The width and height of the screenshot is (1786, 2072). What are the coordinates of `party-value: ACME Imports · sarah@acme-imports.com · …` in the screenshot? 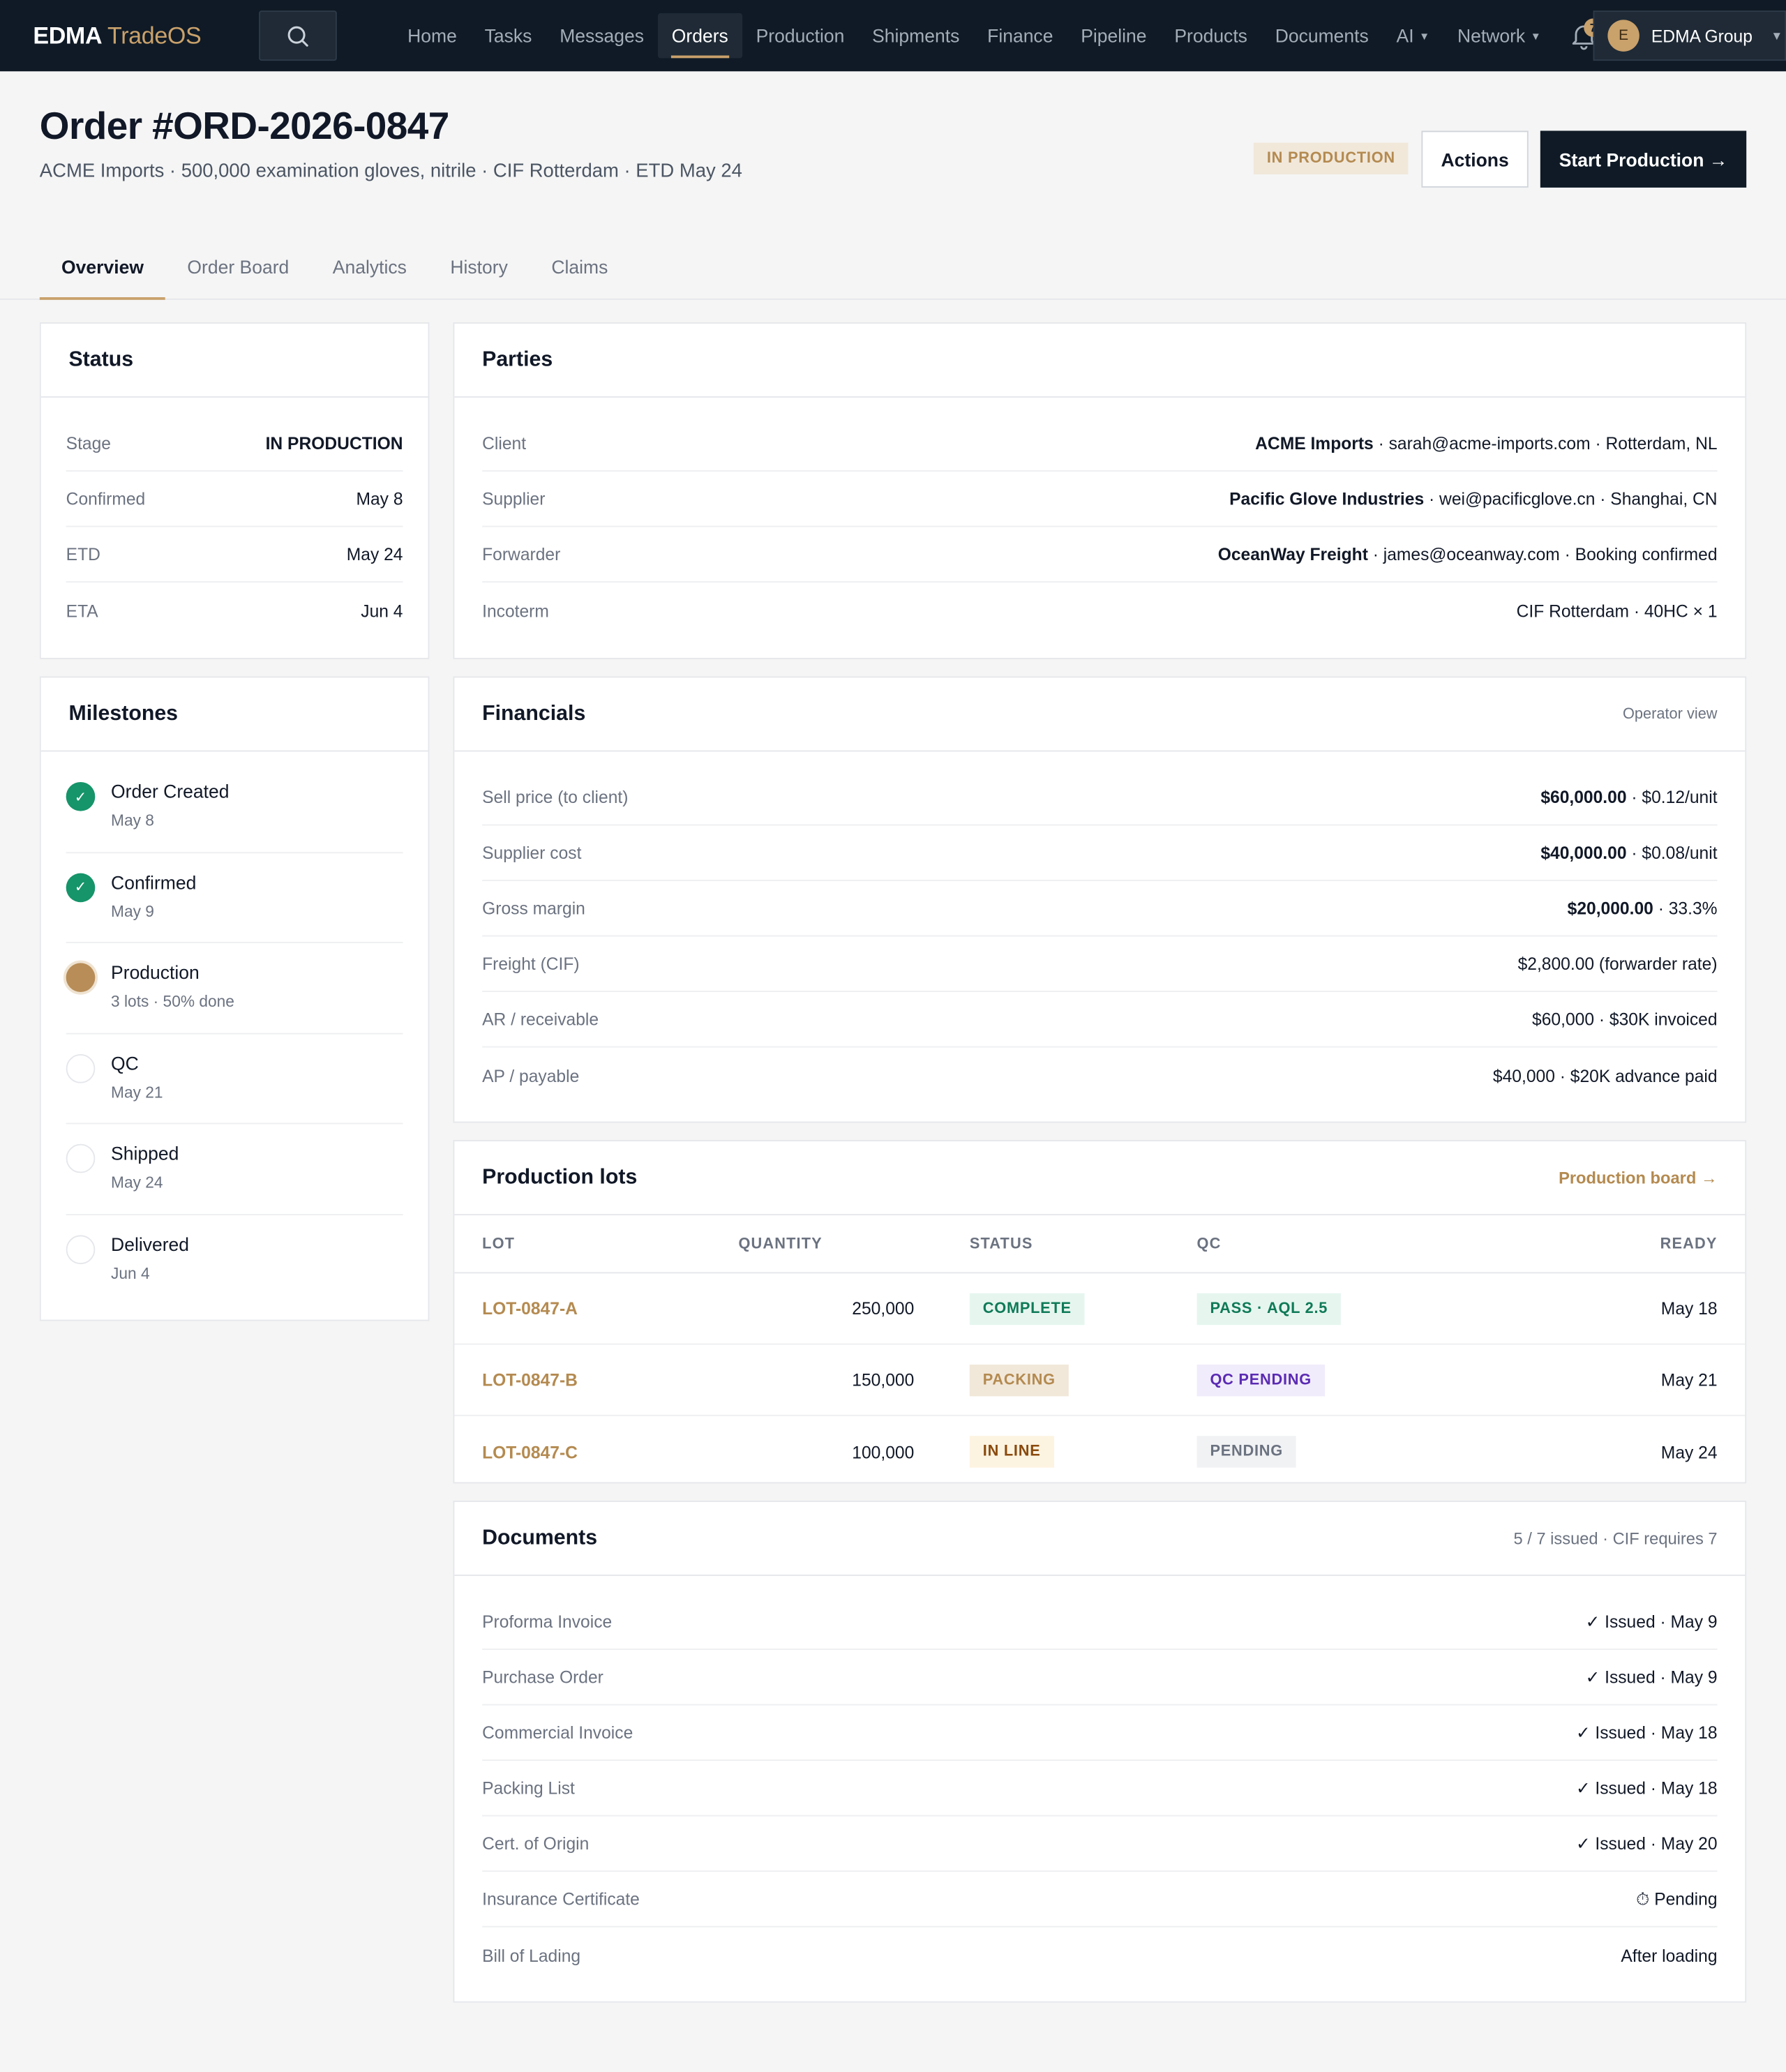 It's located at (1486, 443).